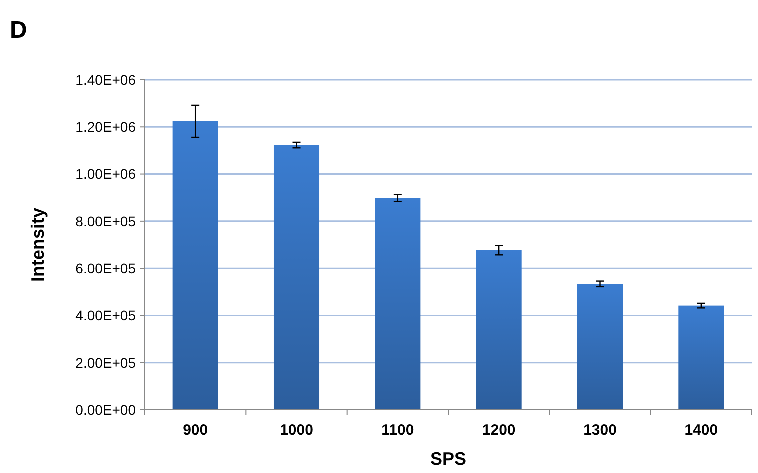 Image resolution: width=758 pixels, height=473 pixels. What do you see at coordinates (106, 362) in the screenshot?
I see `y-tick-label: 2.00E+05` at bounding box center [106, 362].